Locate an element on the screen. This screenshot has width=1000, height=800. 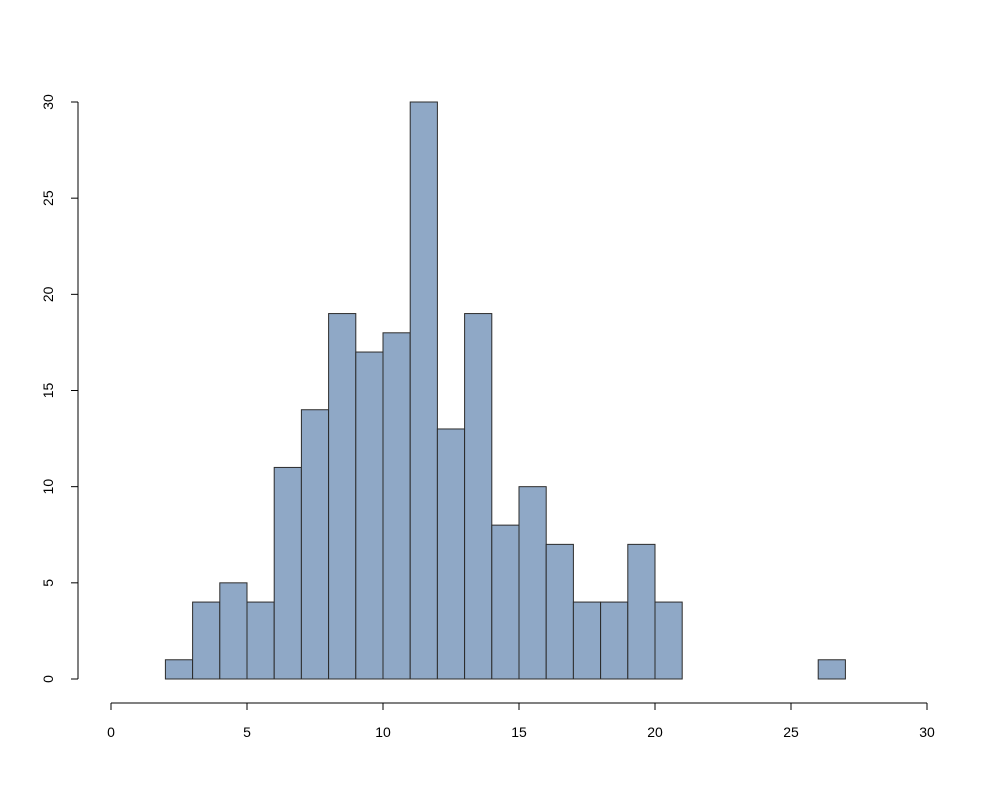
y-tick-label: 5 is located at coordinates (48, 583).